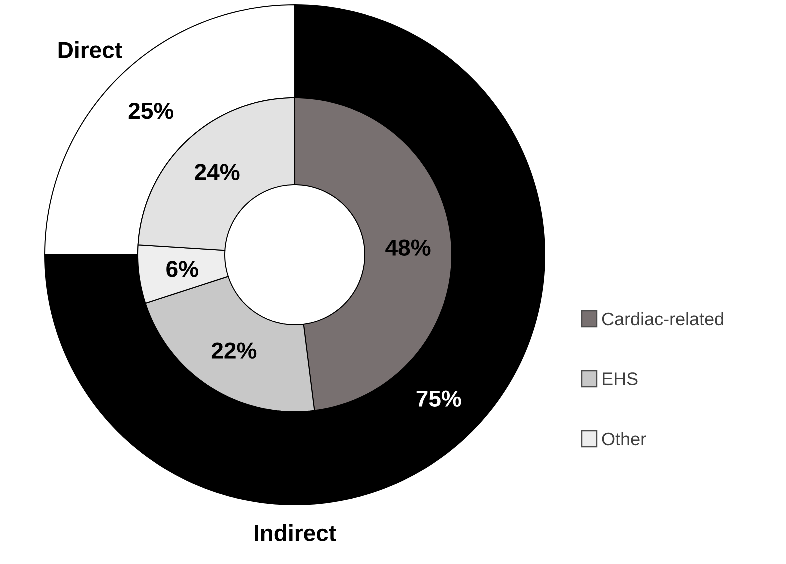 The height and width of the screenshot is (564, 786). What do you see at coordinates (663, 319) in the screenshot?
I see `legend-label: Cardiac-related` at bounding box center [663, 319].